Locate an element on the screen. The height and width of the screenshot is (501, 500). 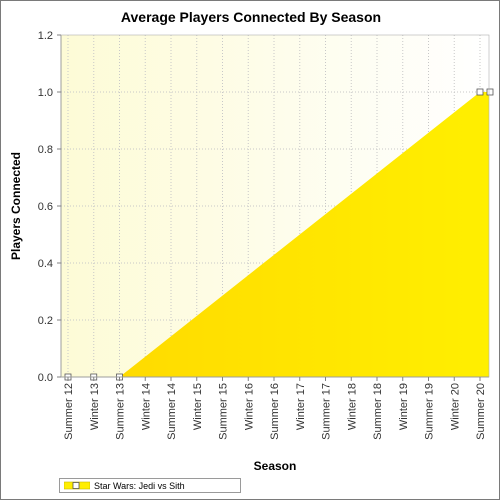
x-tick-label: Summer 19 is located at coordinates (430, 411).